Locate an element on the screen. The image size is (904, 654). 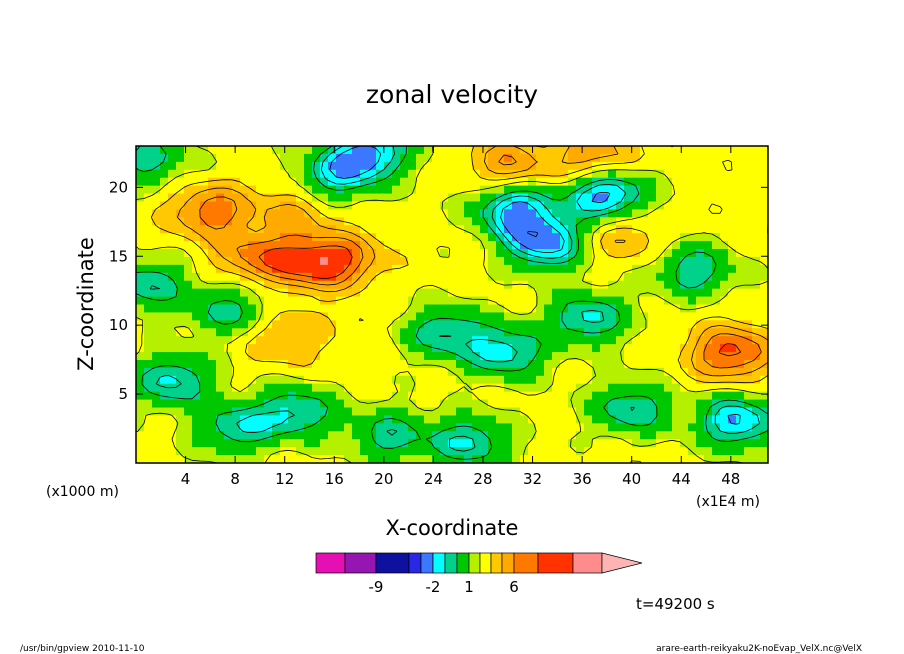
footer-left: /usr/bin/gpview 2010-11-10 is located at coordinates (82, 649).